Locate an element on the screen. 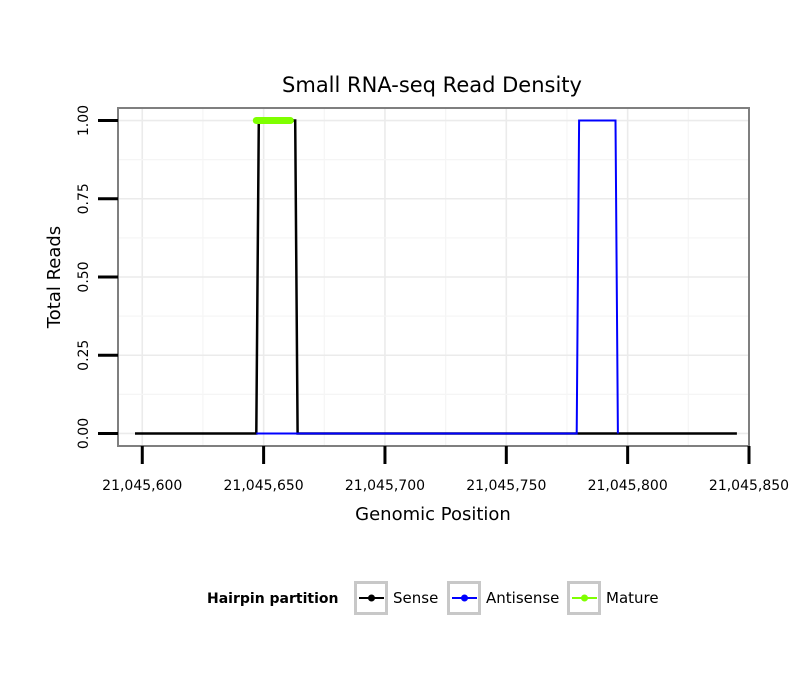 Image resolution: width=810 pixels, height=690 pixels. y-axis-label: Total Reads is located at coordinates (54, 277).